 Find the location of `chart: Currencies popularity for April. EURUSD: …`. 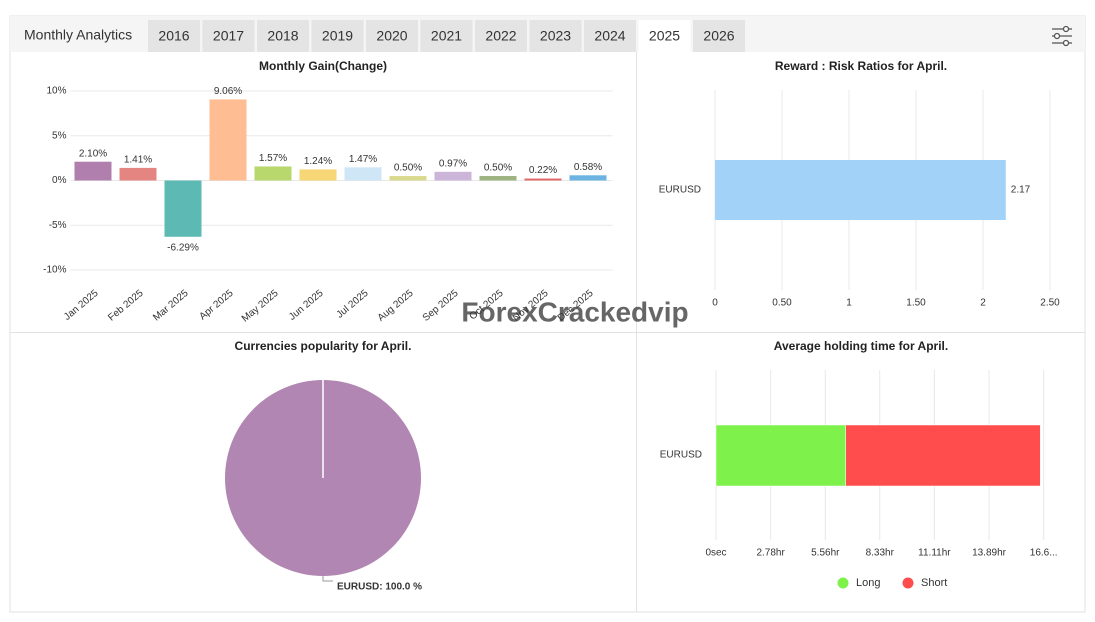

chart: Currencies popularity for April. EURUSD: … is located at coordinates (323, 466).